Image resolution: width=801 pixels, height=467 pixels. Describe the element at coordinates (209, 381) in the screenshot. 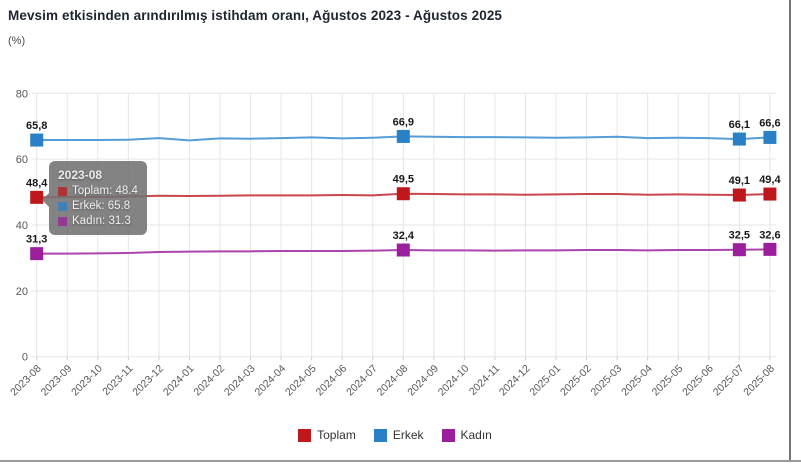

I see `svg-text: 2024-02` at that location.